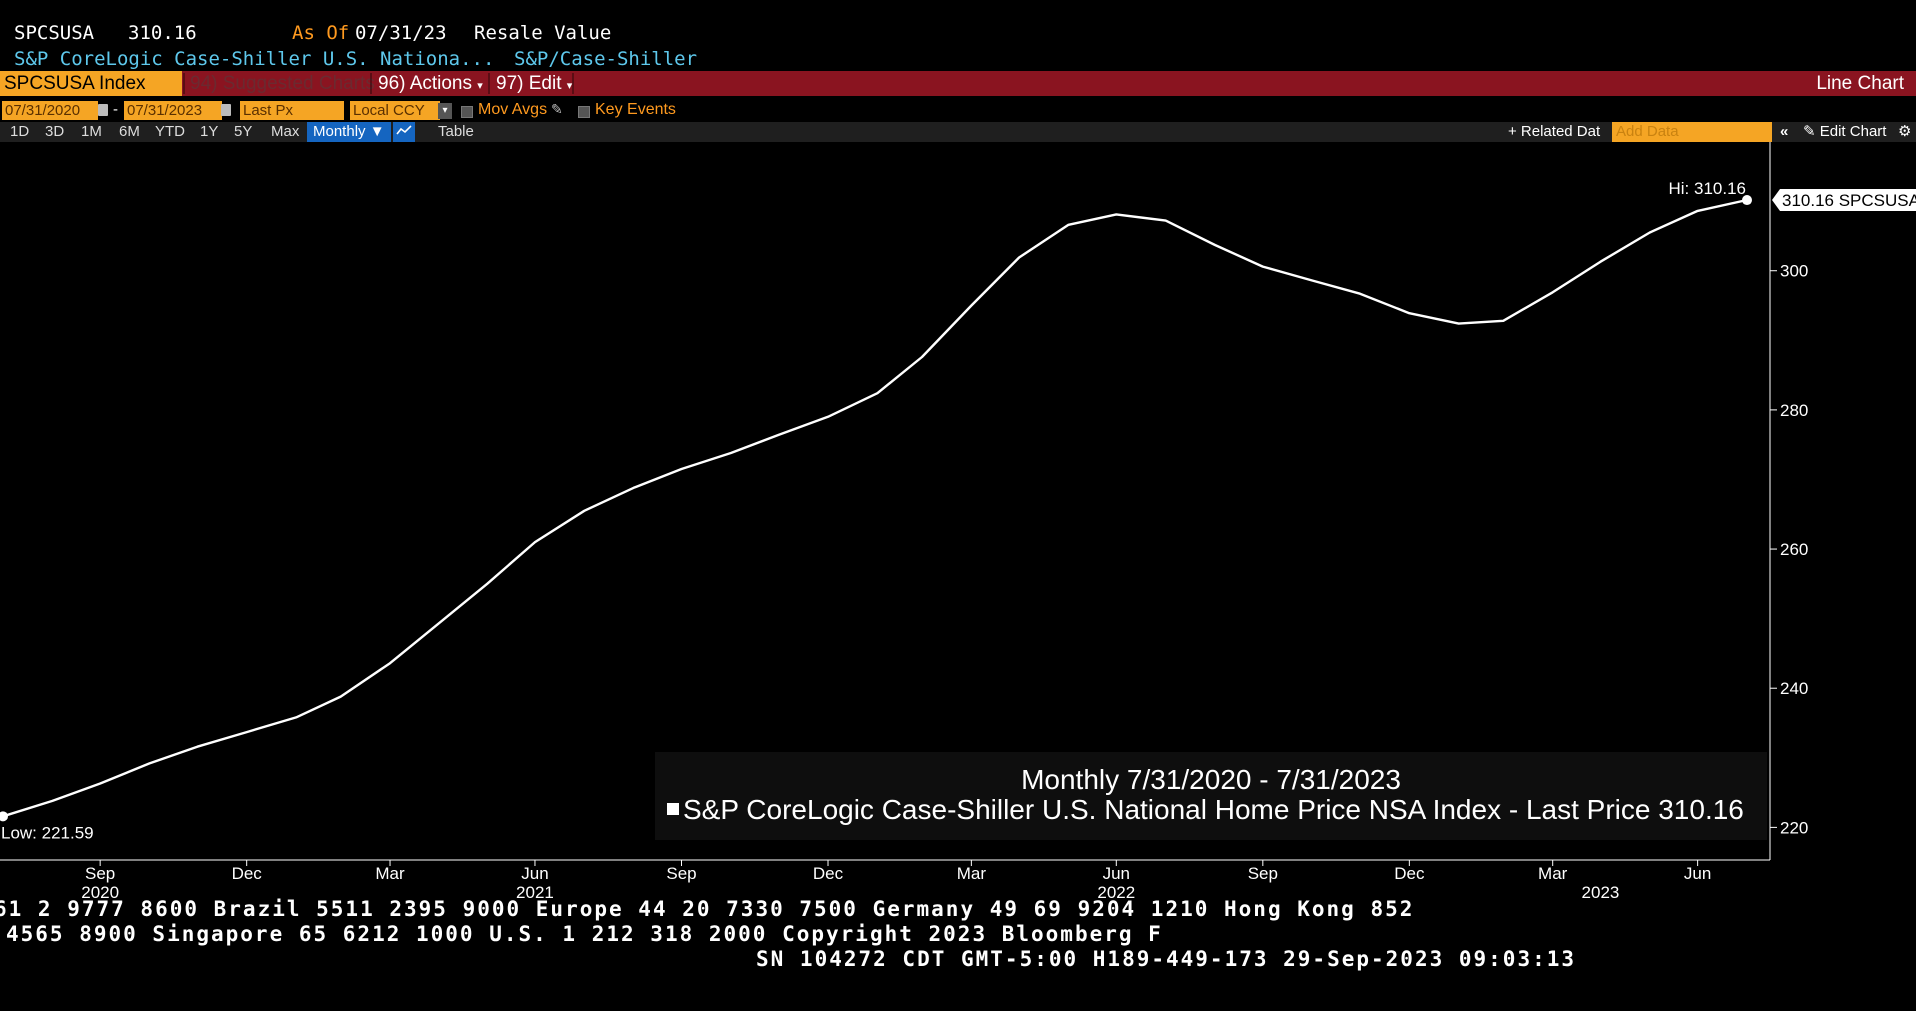  Describe the element at coordinates (1708, 188) in the screenshot. I see `hi-annotation: Hi: 310.16` at that location.